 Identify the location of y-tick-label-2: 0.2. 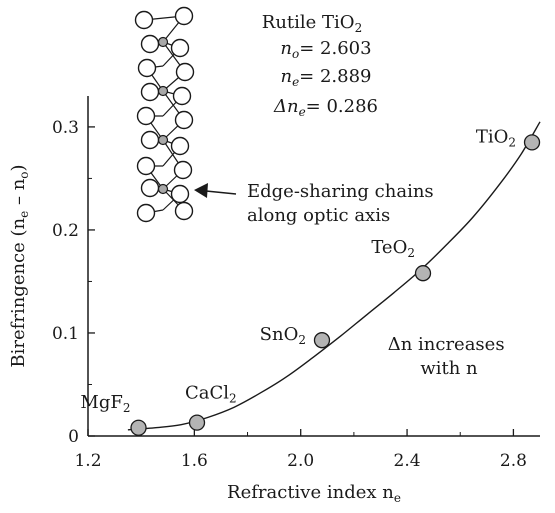
(65, 231).